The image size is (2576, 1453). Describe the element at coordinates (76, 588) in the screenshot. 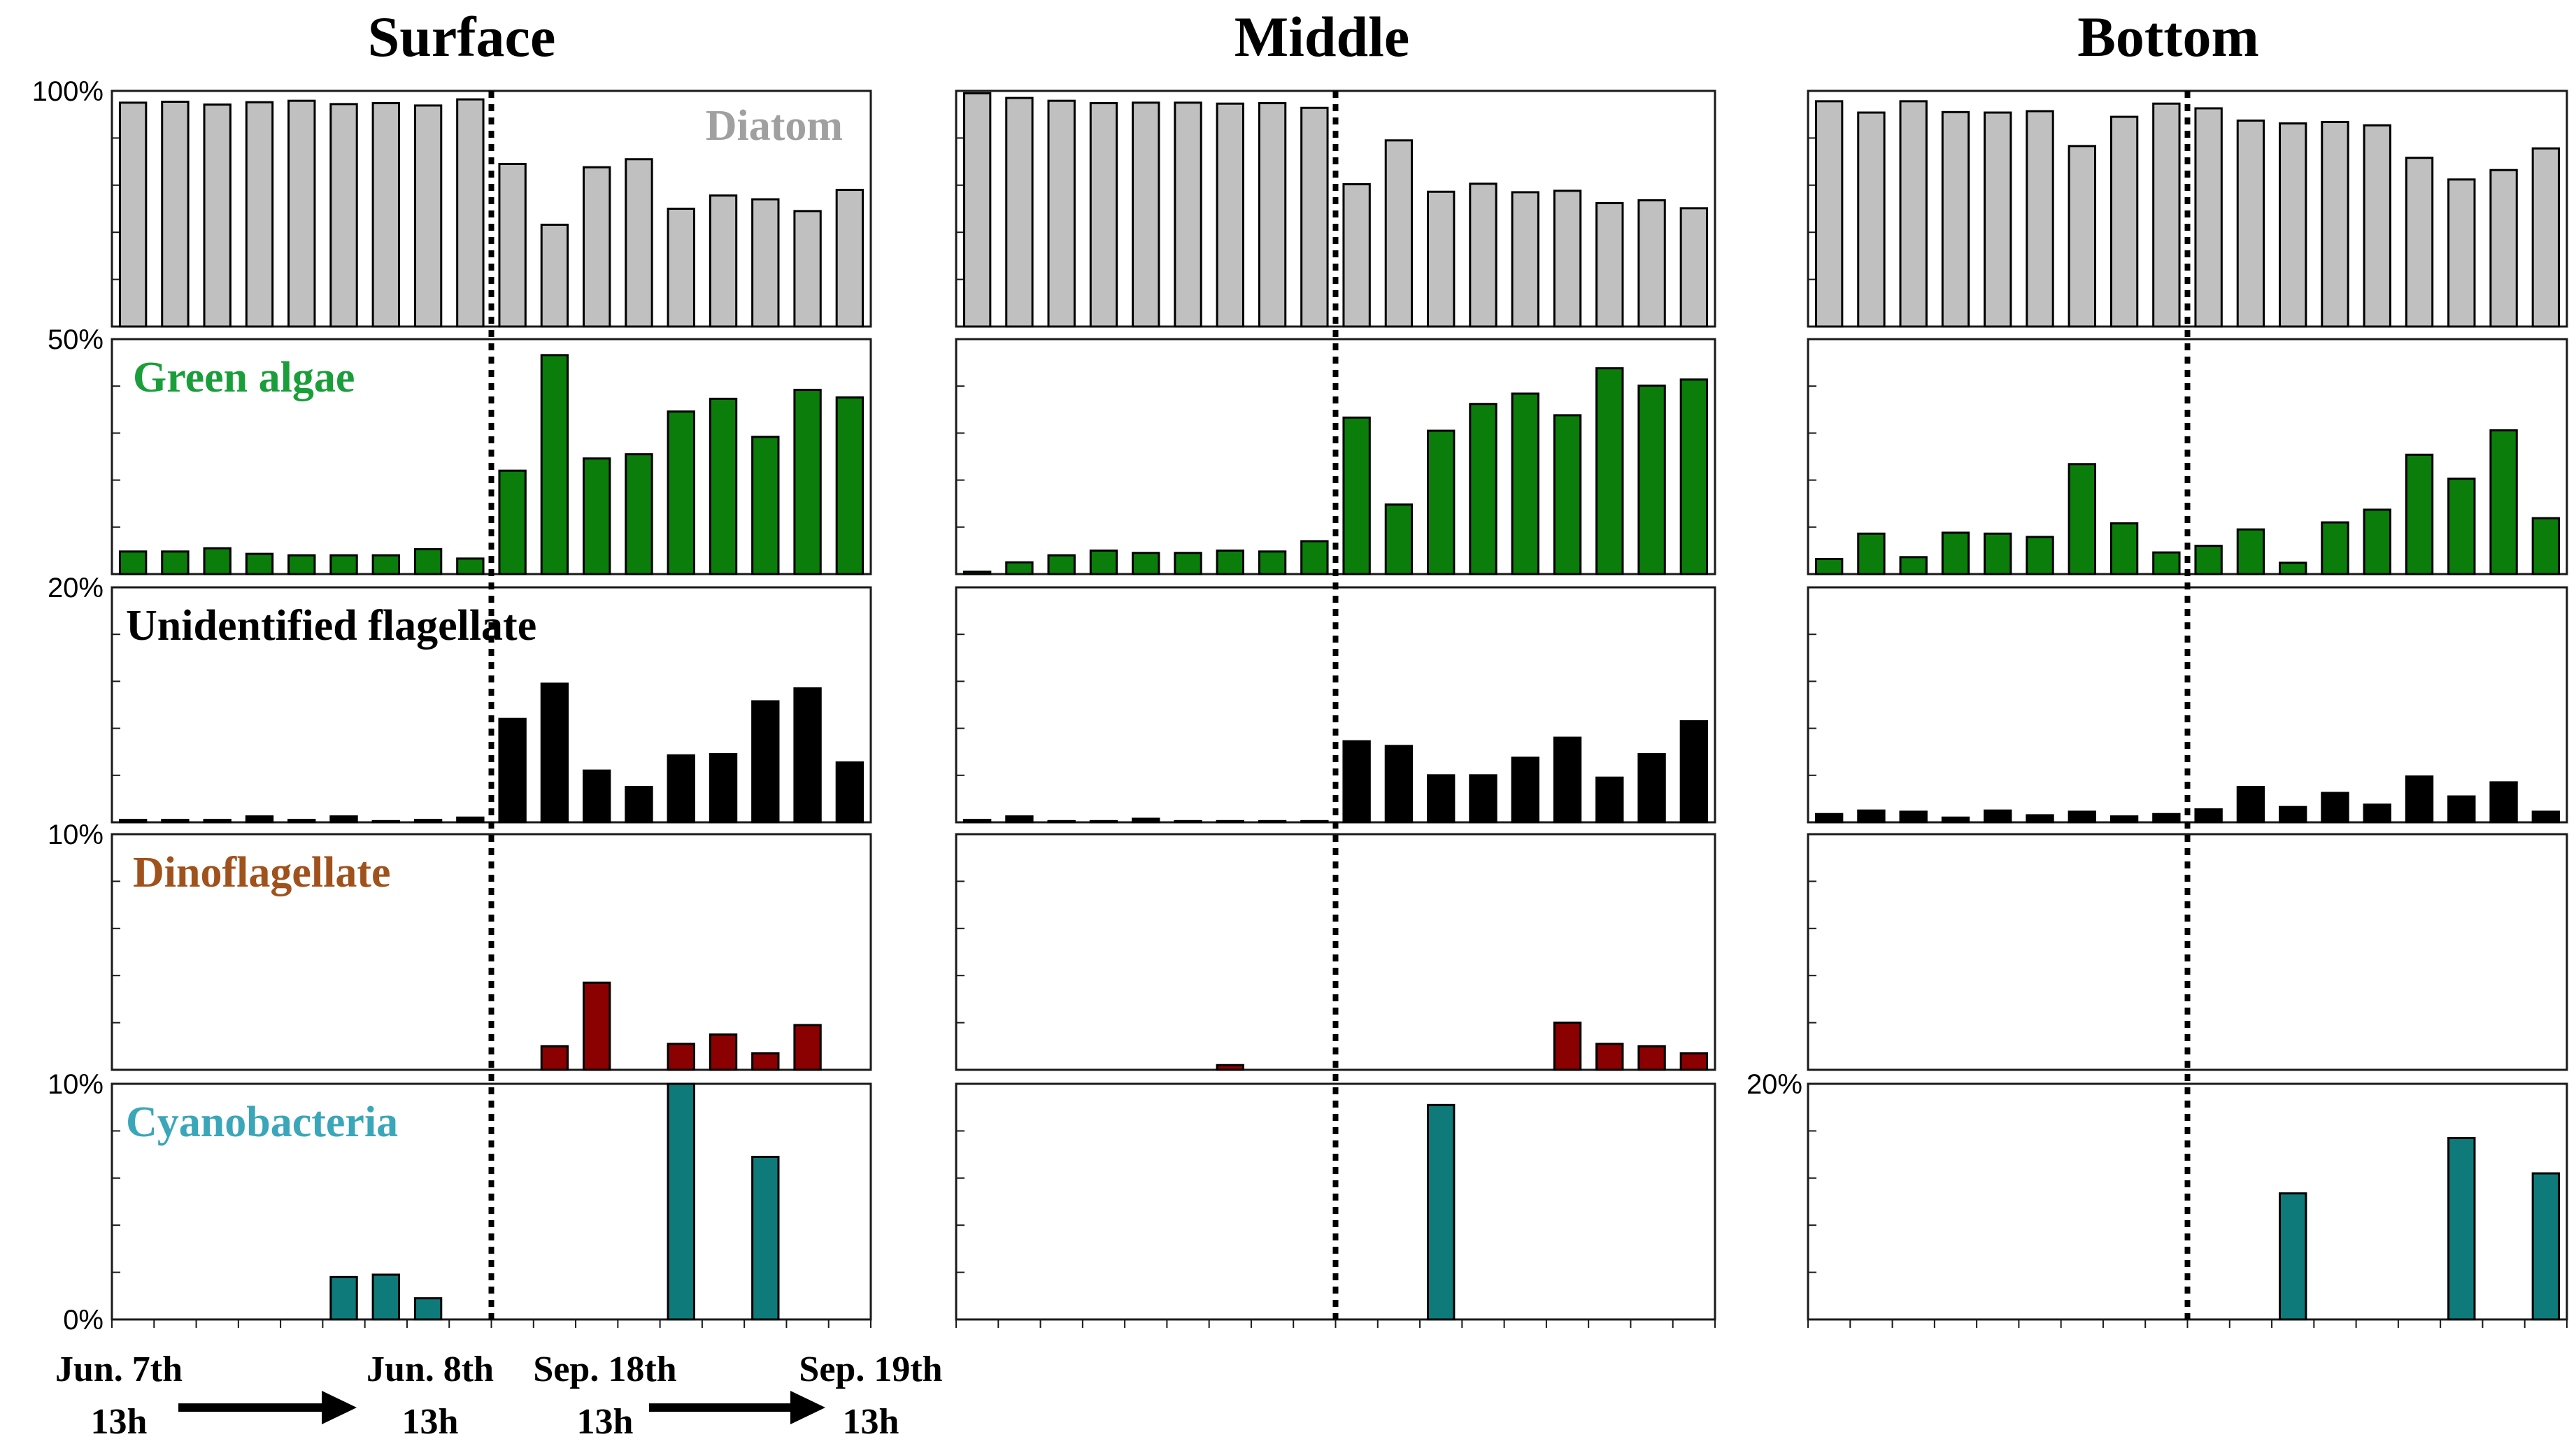

I see `y-tick-label: 20%` at that location.